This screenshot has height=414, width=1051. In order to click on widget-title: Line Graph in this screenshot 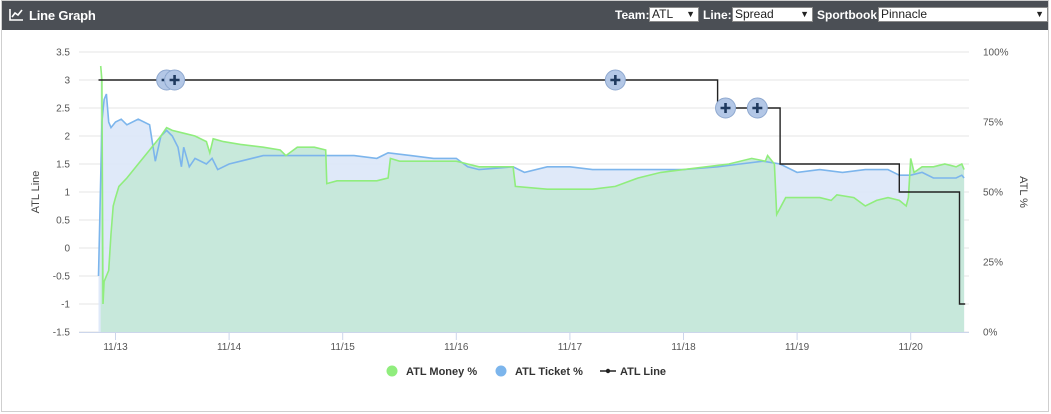, I will do `click(62, 15)`.